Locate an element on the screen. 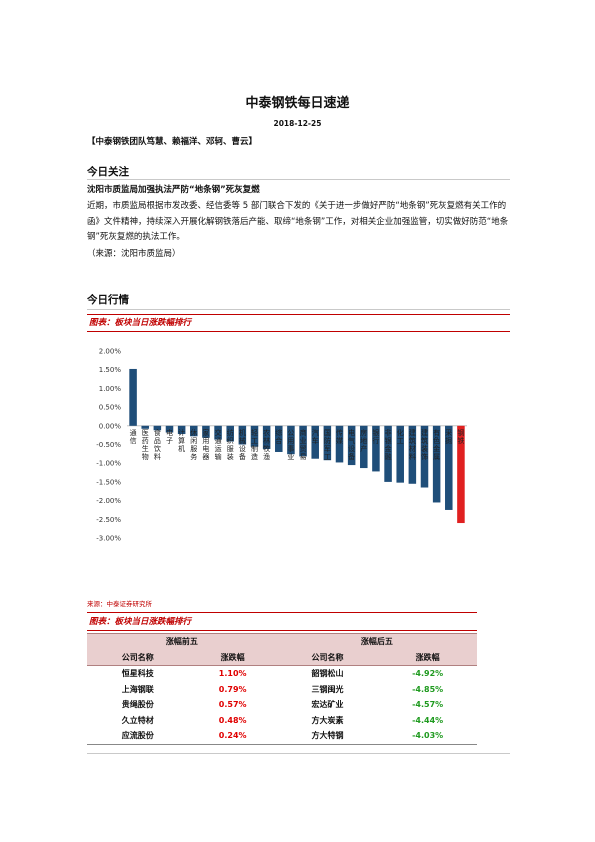 This screenshot has height=842, width=595. group-bottom-label: 涨幅后五 is located at coordinates (376, 641).